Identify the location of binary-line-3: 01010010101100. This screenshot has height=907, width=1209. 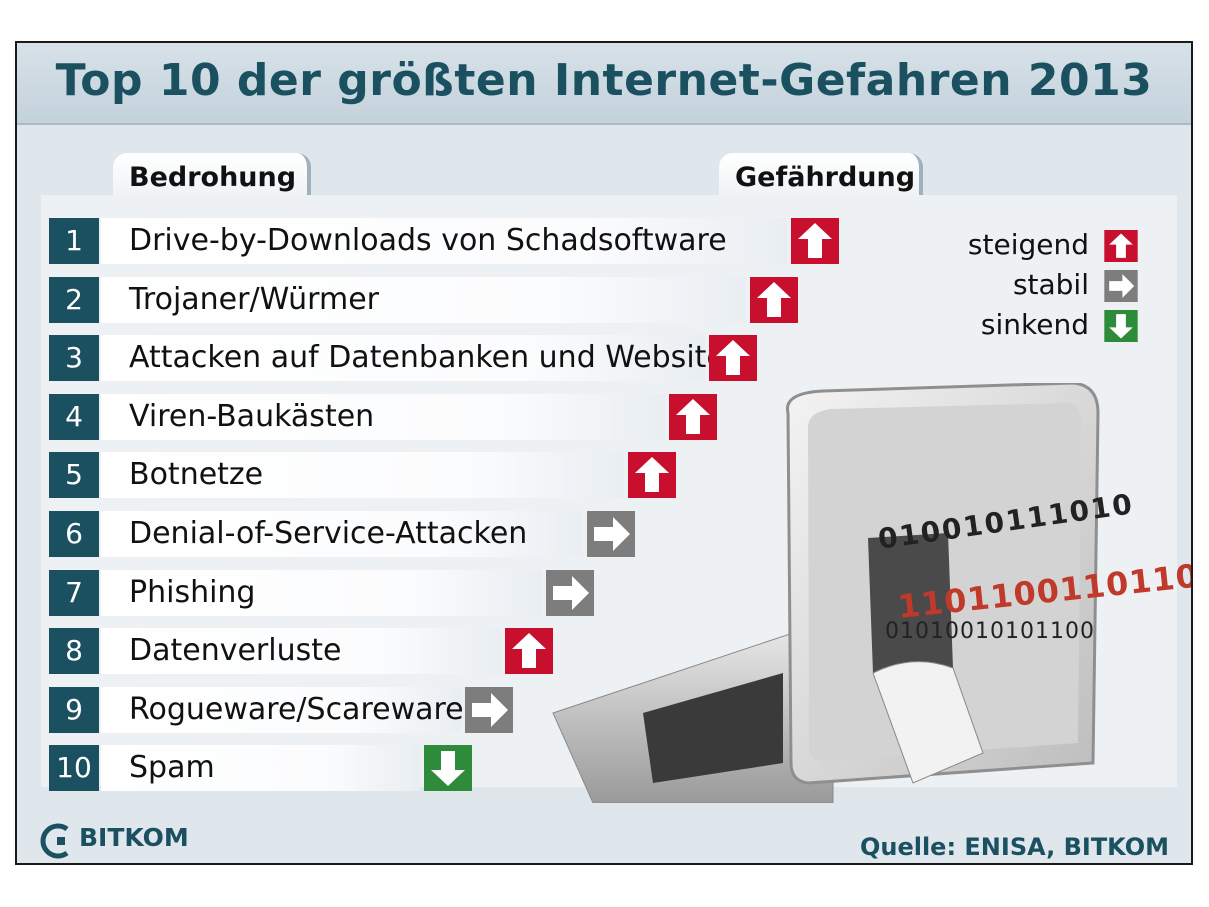
(990, 631).